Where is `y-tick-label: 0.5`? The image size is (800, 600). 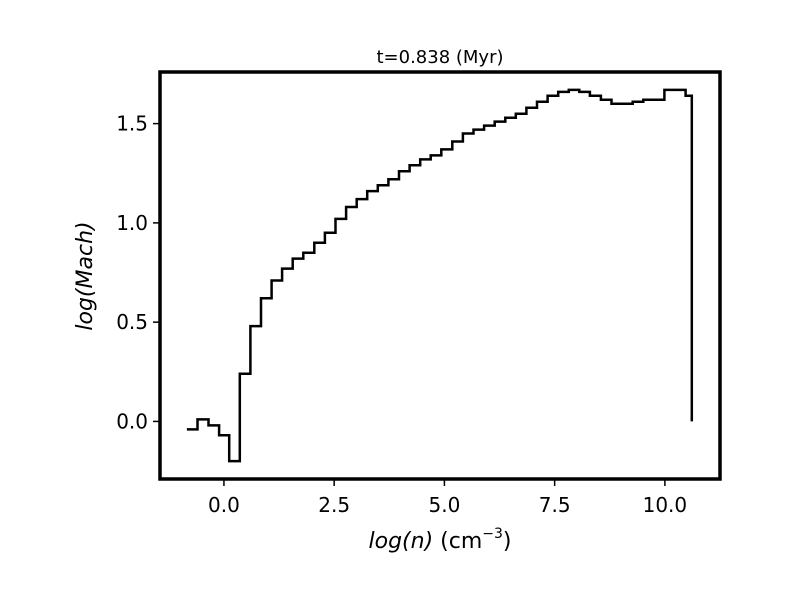 y-tick-label: 0.5 is located at coordinates (132, 322).